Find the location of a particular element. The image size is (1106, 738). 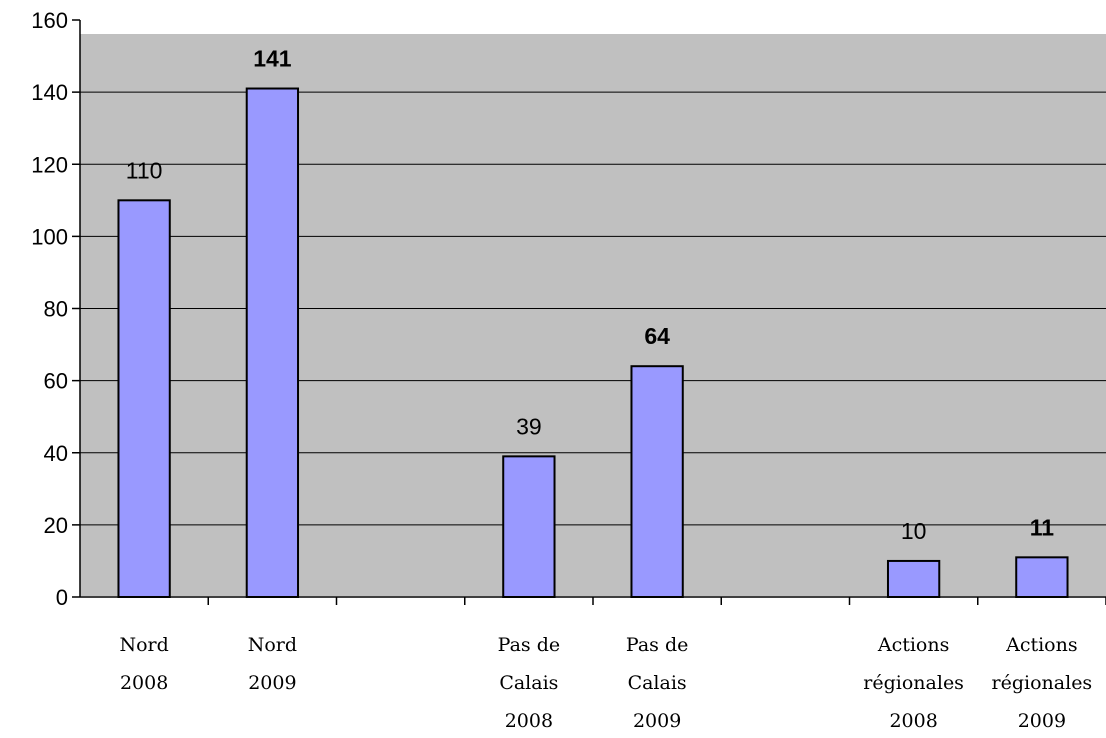

x-category-label: Pas de Calais 2009 is located at coordinates (657, 683).